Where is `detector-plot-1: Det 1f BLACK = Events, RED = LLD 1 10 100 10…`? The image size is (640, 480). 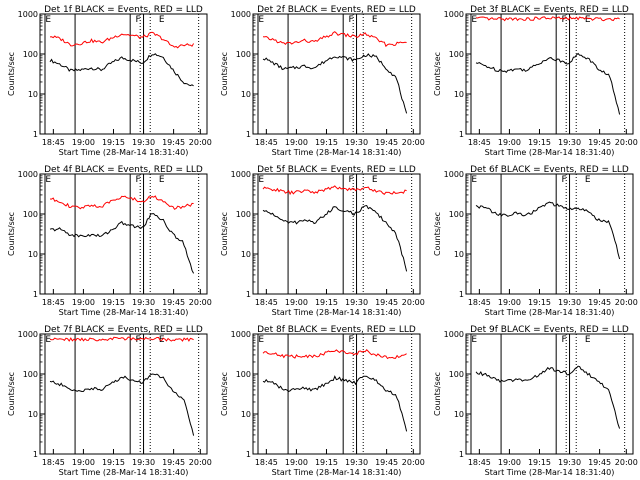
detector-plot-1: Det 1f BLACK = Events, RED = LLD 1 10 100 10… is located at coordinates (109, 81).